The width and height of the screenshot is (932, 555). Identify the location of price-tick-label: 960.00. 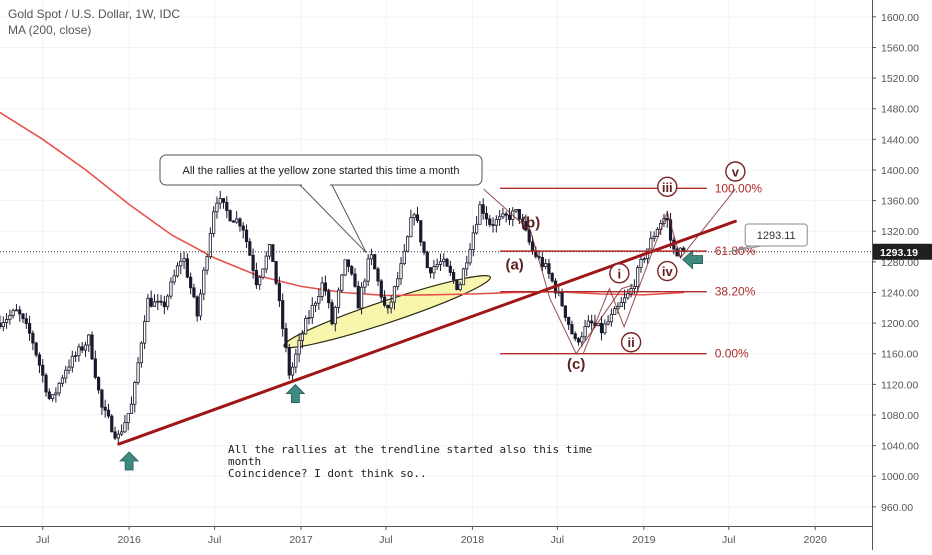
(897, 508).